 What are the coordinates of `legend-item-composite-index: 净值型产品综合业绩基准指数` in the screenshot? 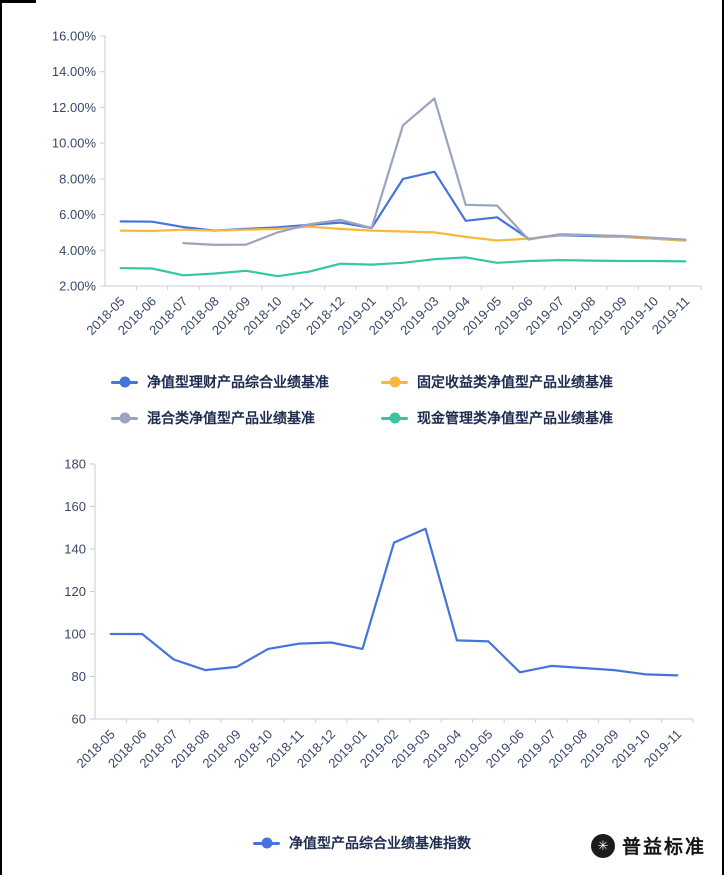 It's located at (362, 843).